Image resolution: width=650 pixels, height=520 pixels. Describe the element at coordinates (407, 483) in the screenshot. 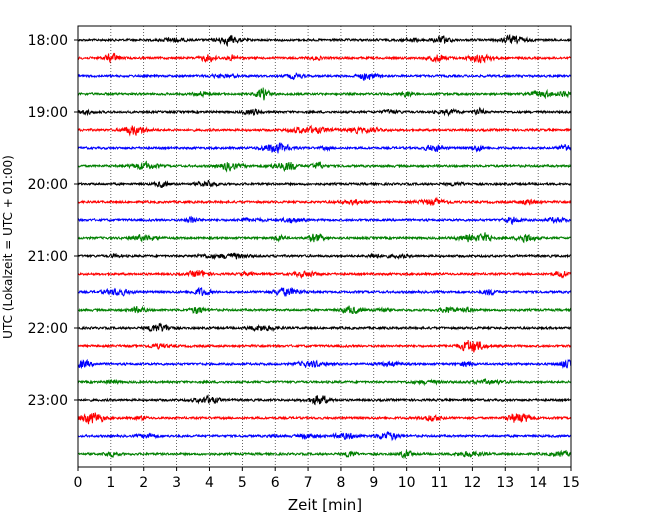

I see `x-tick-label-10: 10` at that location.